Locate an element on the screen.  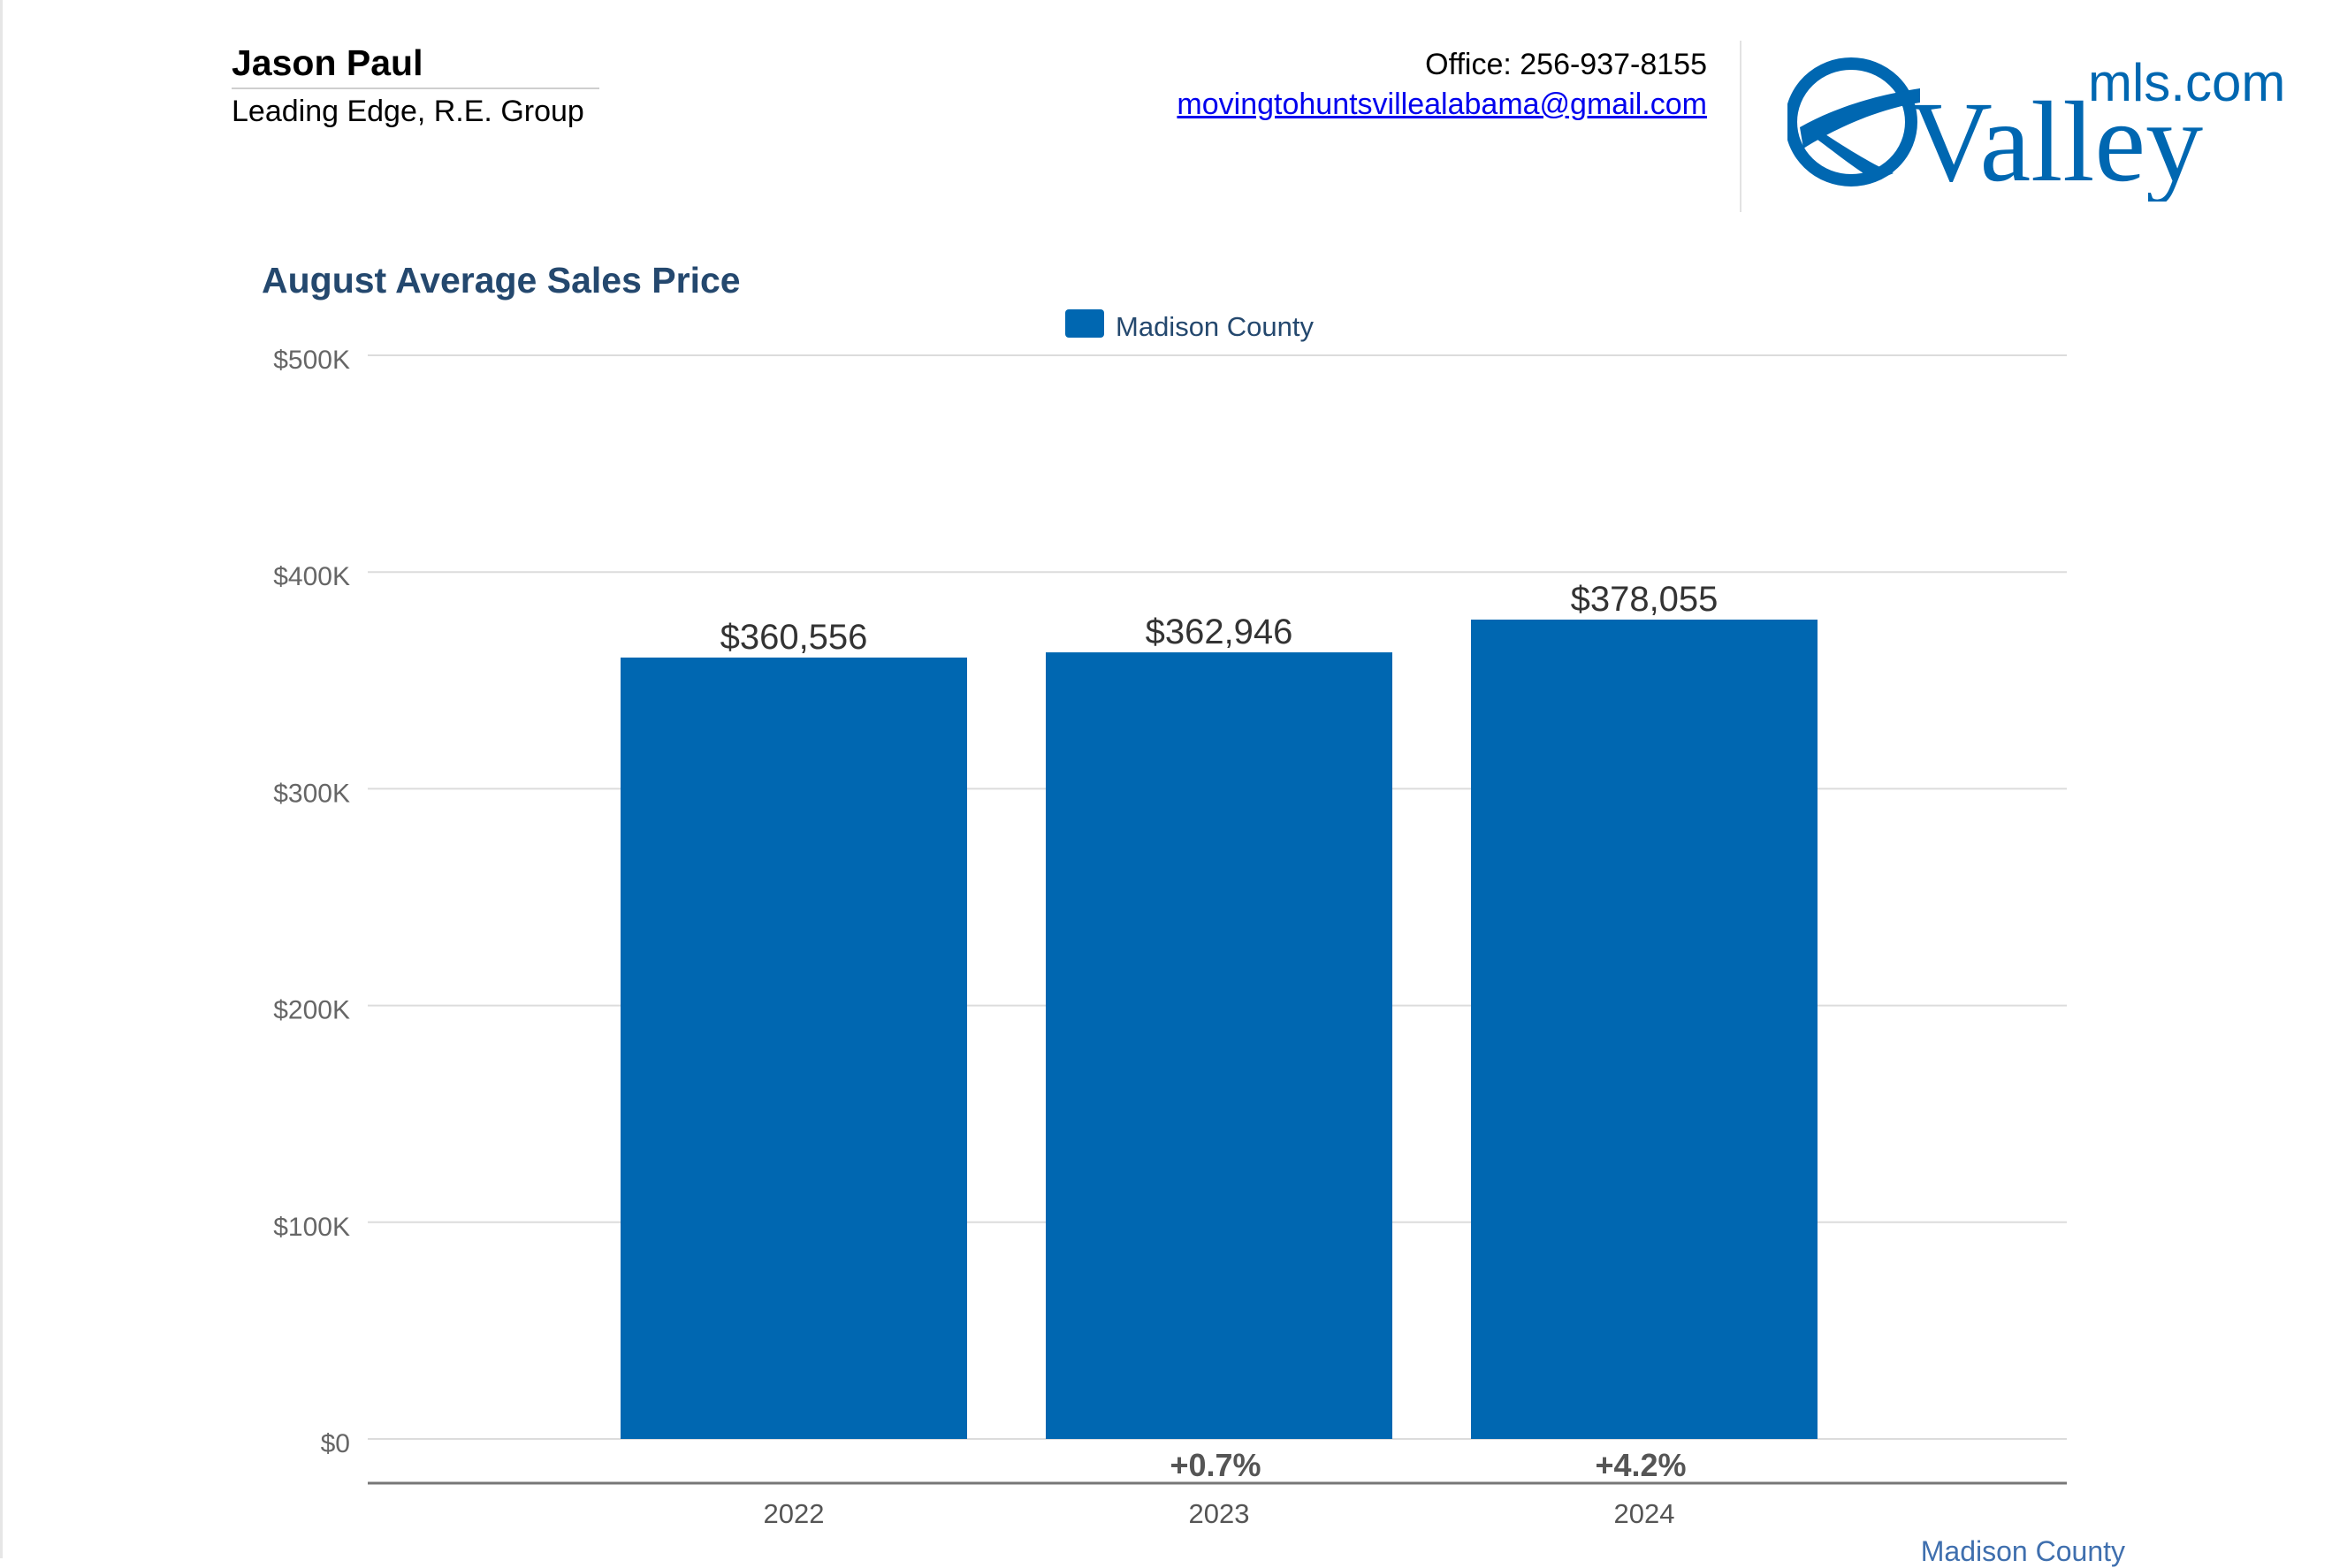
agent-email-link: movingtohuntsvillealabama@gmail.com is located at coordinates (1442, 105).